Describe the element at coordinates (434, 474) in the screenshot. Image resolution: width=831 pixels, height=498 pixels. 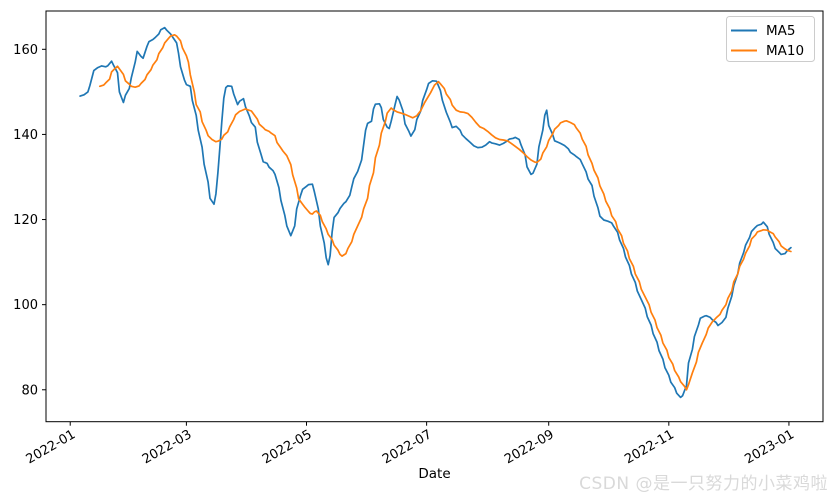
I see `x-axis-title: Date` at that location.